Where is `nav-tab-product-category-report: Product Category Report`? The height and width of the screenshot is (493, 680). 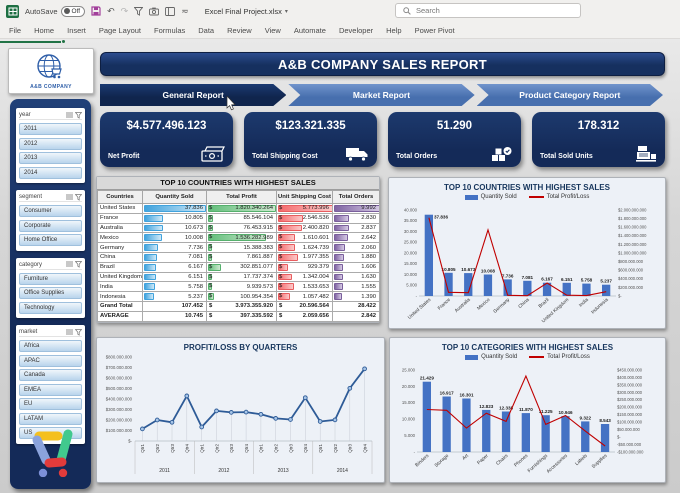 nav-tab-product-category-report: Product Category Report is located at coordinates (570, 95).